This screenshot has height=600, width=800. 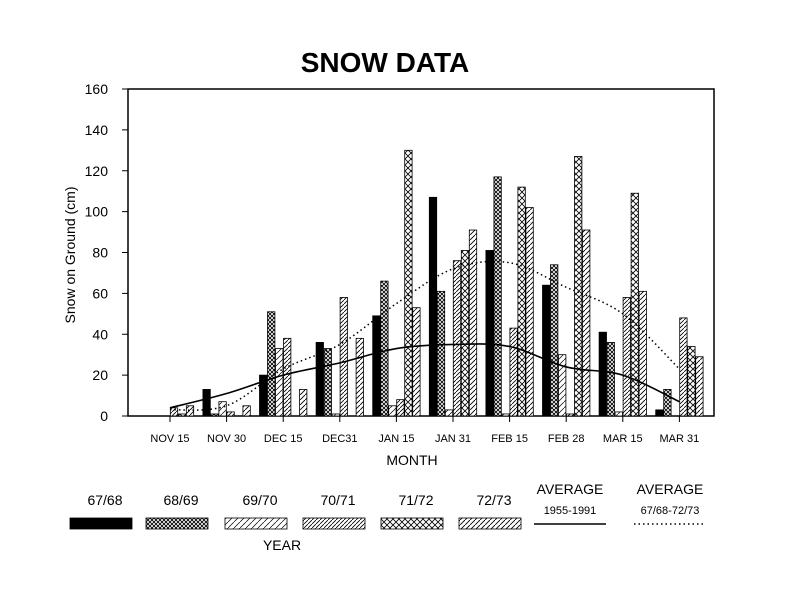 What do you see at coordinates (97, 212) in the screenshot?
I see `y-tick-label: 100` at bounding box center [97, 212].